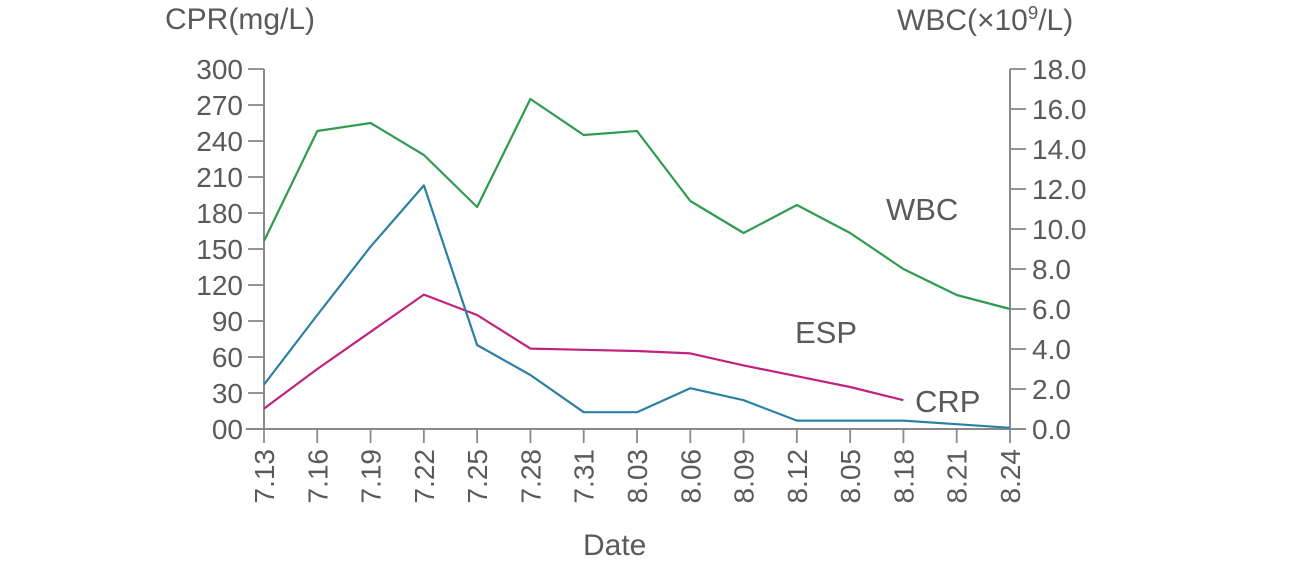  Describe the element at coordinates (227, 393) in the screenshot. I see `left-axis-tick-label: 30` at that location.